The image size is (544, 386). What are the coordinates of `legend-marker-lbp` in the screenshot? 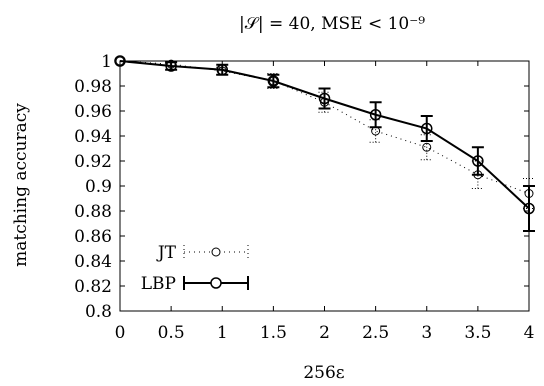 It's located at (216, 283).